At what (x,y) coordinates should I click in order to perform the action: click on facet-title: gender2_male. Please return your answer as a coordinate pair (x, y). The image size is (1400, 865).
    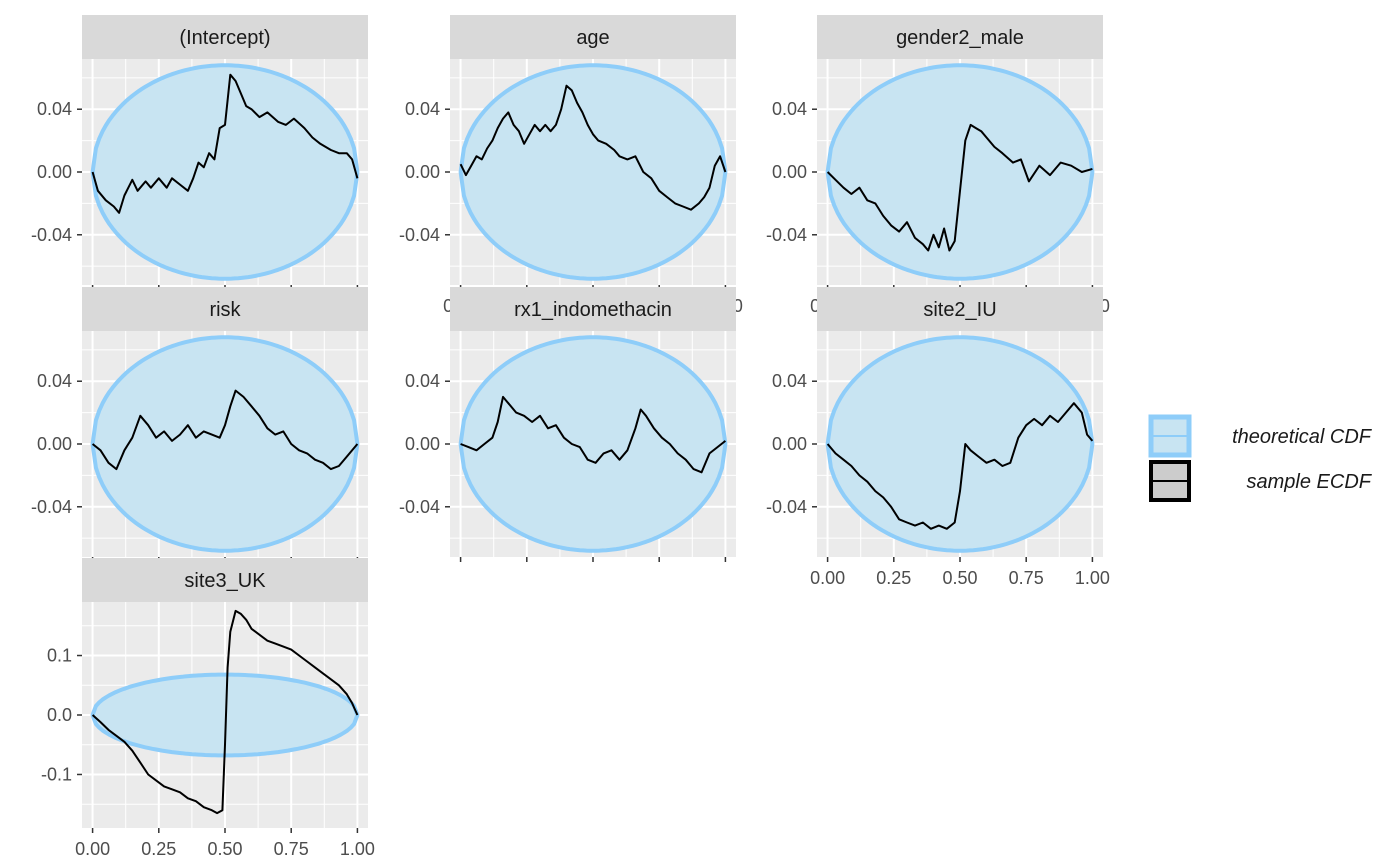
    Looking at the image, I should click on (960, 38).